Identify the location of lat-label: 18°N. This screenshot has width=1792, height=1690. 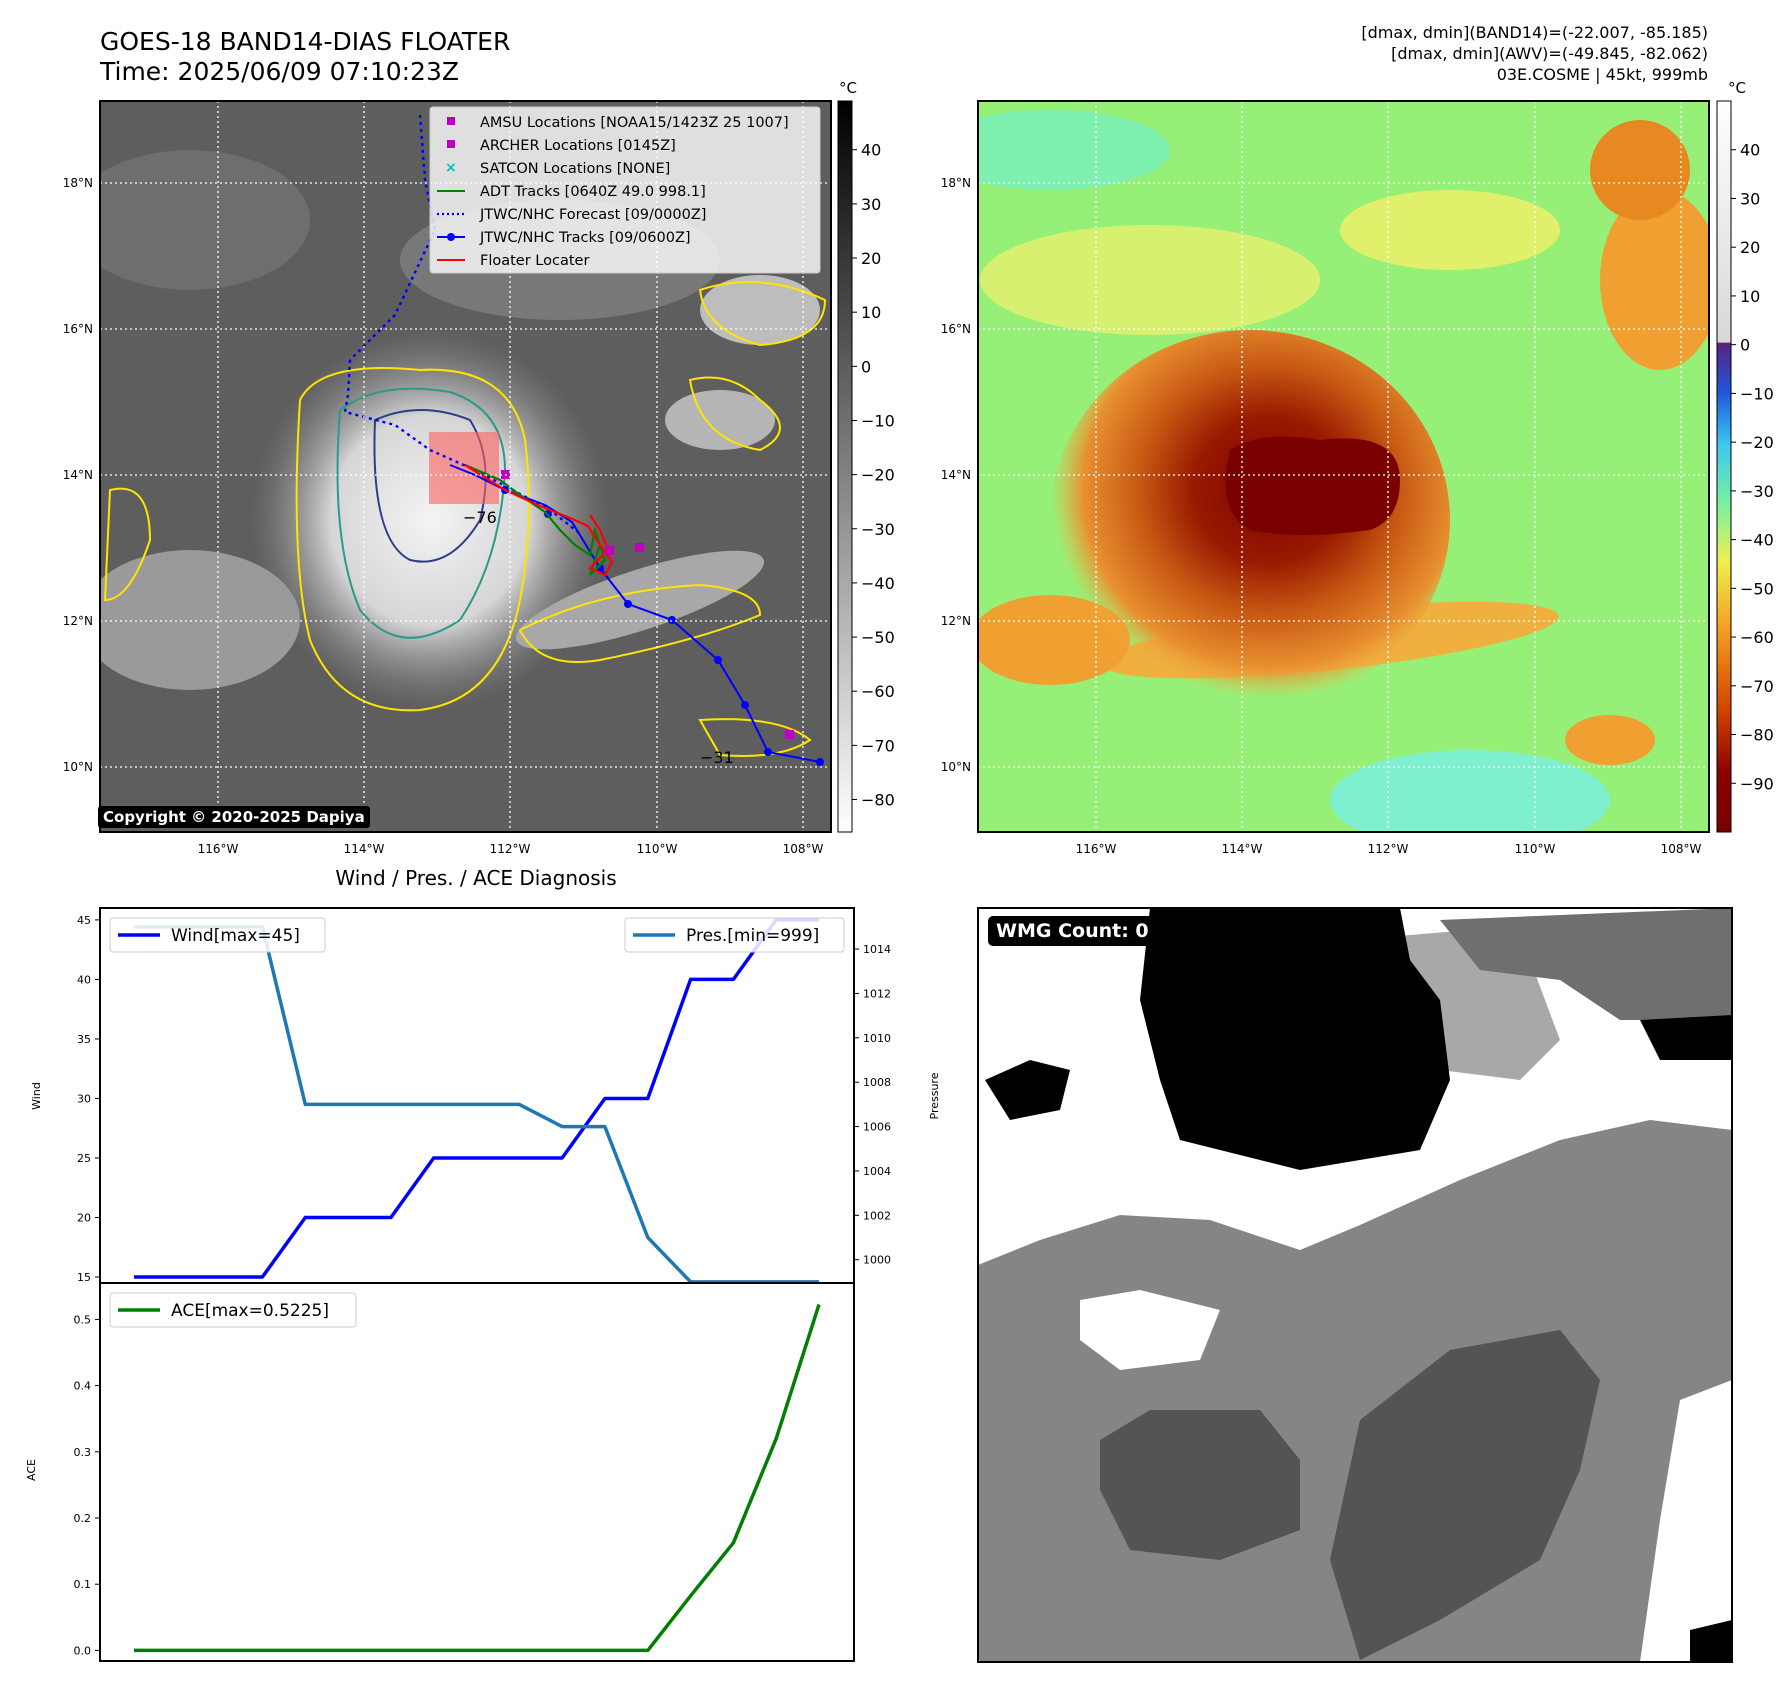
(956, 183).